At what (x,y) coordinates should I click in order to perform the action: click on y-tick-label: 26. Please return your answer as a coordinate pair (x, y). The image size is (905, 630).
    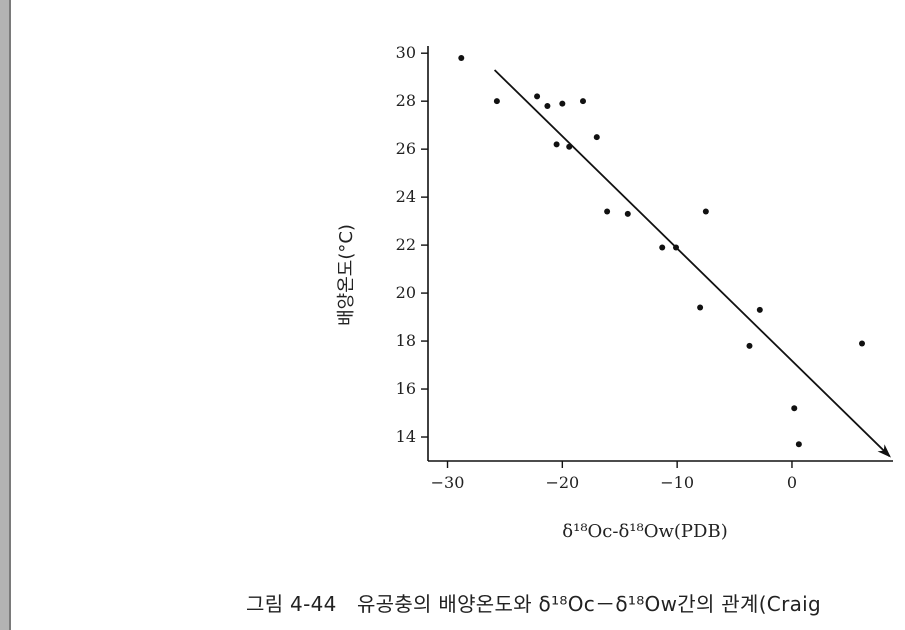
    Looking at the image, I should click on (406, 148).